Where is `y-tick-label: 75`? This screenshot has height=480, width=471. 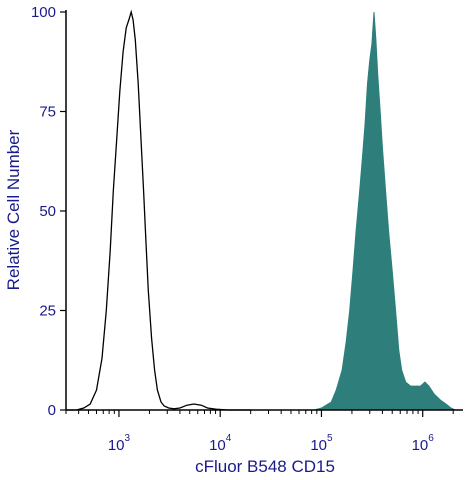 y-tick-label: 75 is located at coordinates (47, 112).